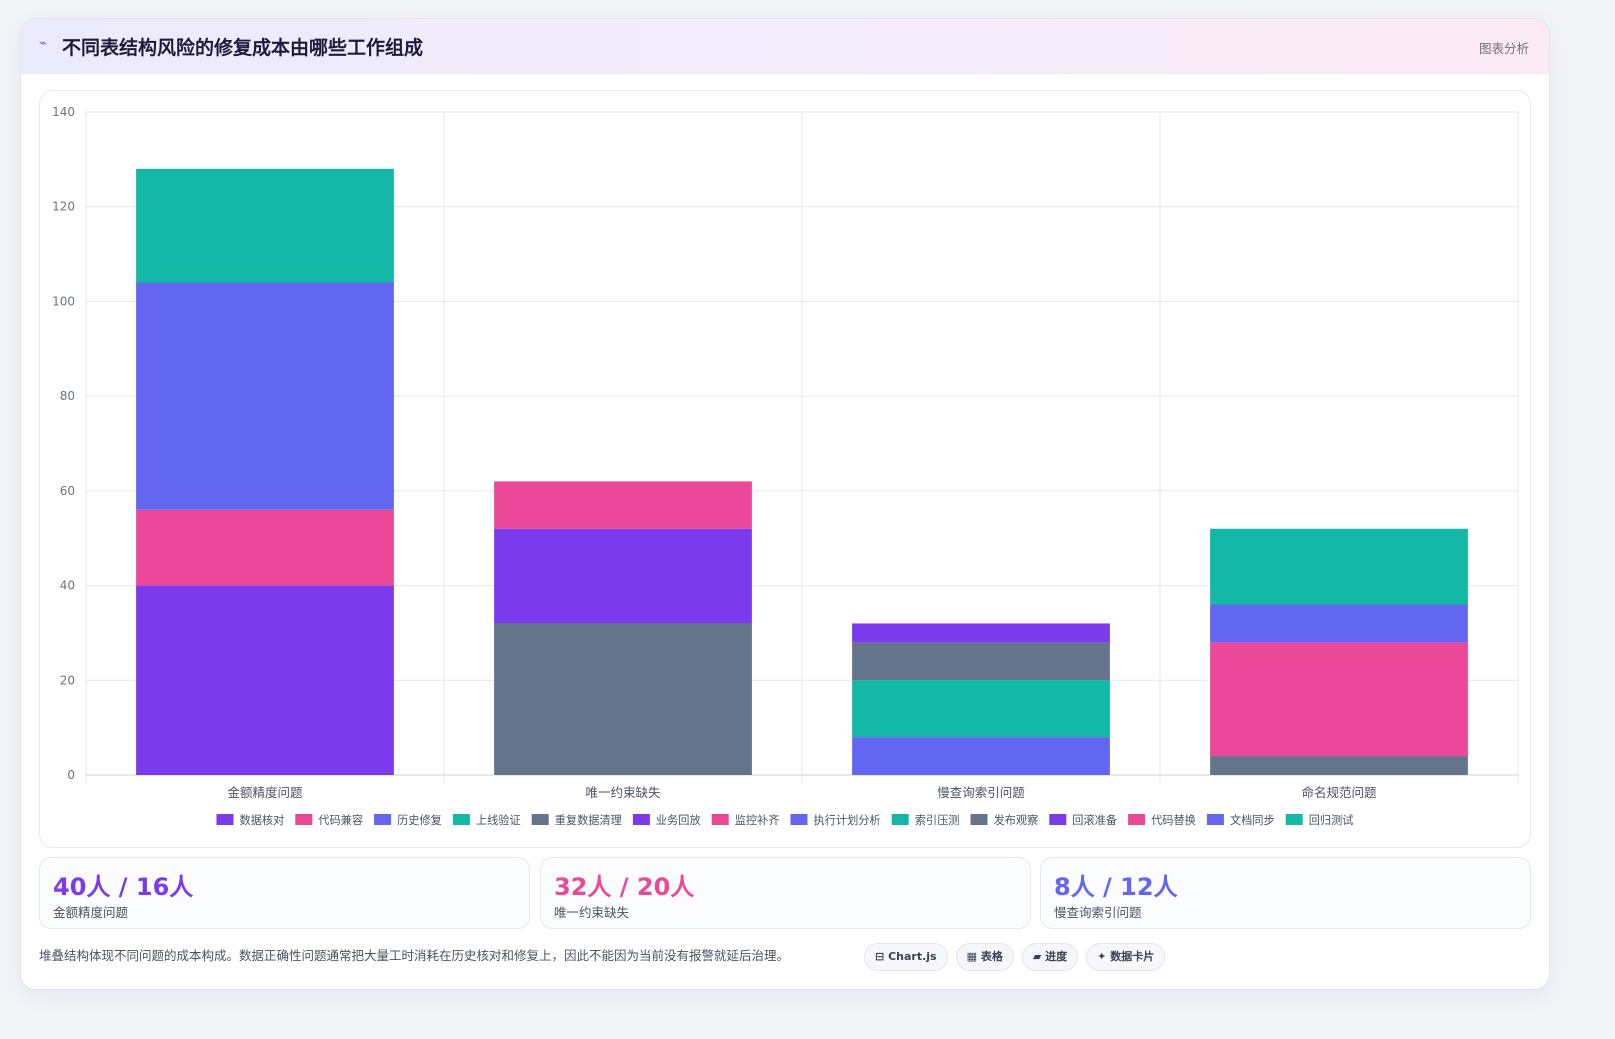  Describe the element at coordinates (1037, 956) in the screenshot. I see `progress-icon: ▰` at that location.